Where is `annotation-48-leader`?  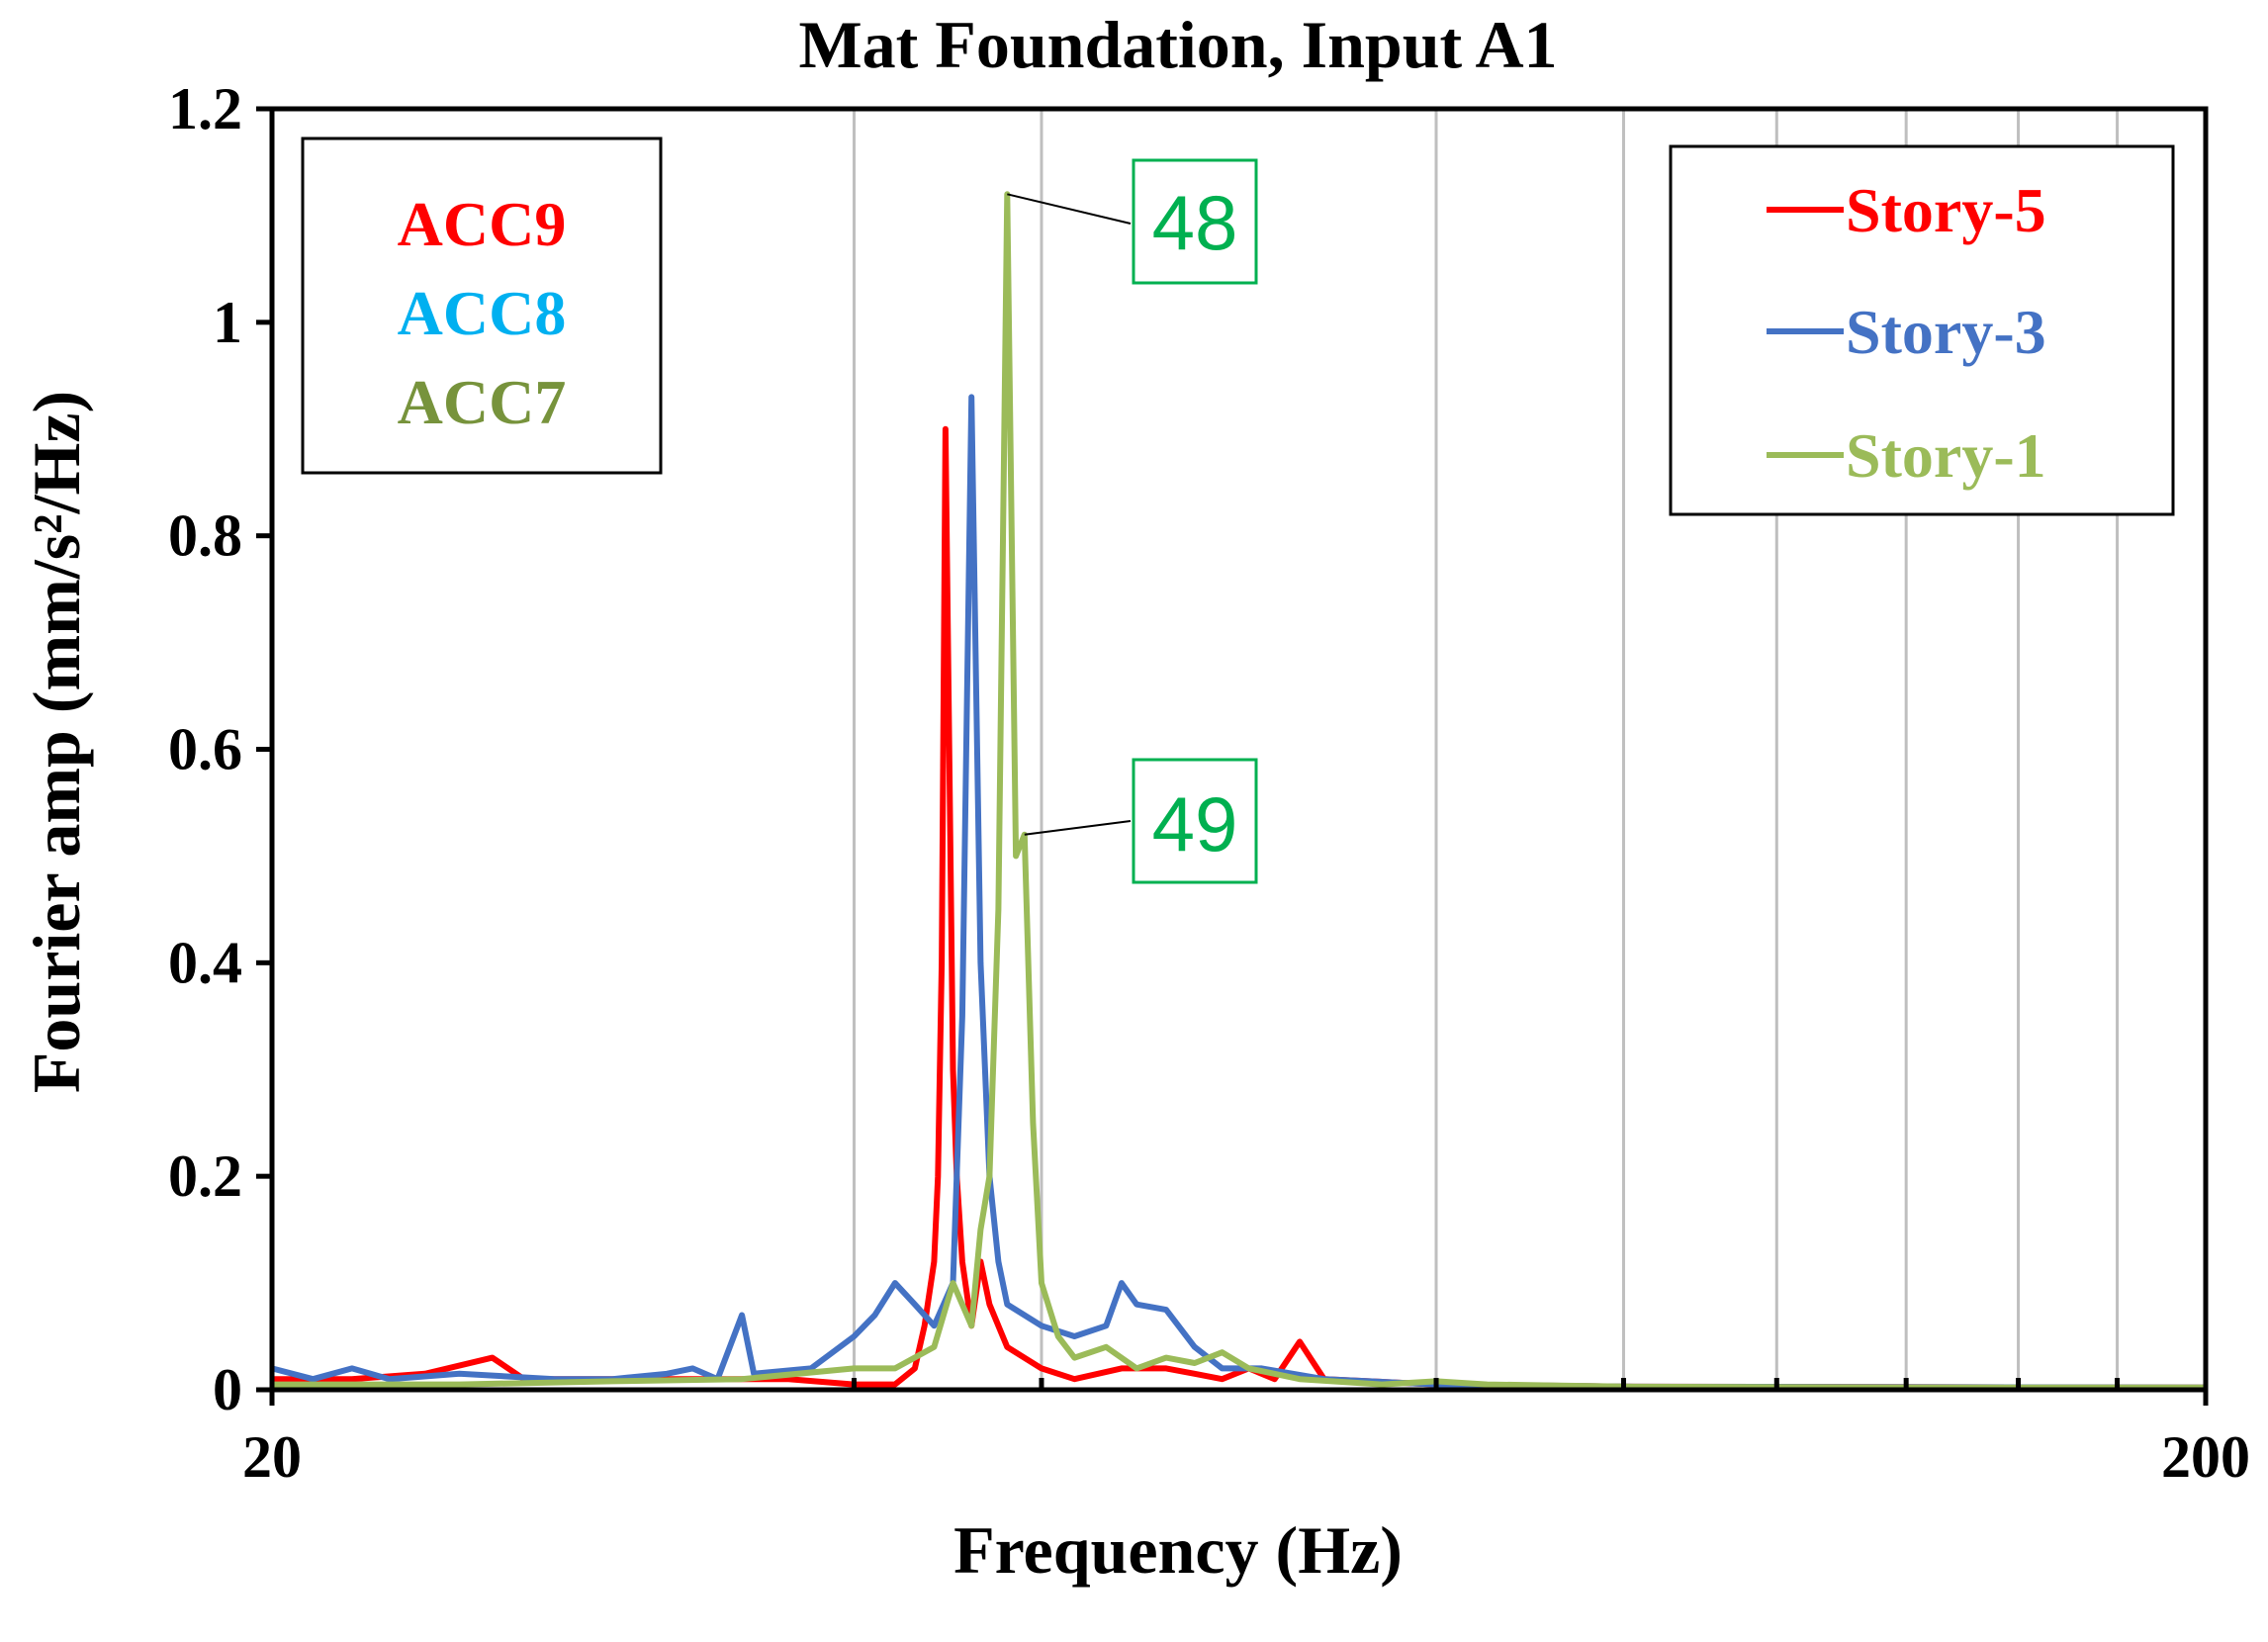 annotation-48-leader is located at coordinates (1069, 209).